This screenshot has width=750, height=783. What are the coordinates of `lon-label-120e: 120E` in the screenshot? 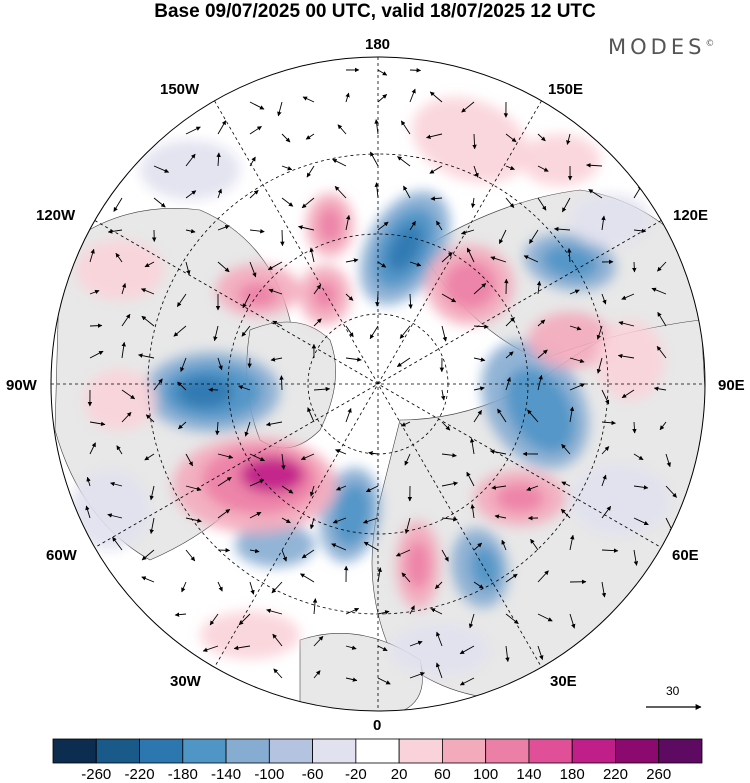 It's located at (691, 215).